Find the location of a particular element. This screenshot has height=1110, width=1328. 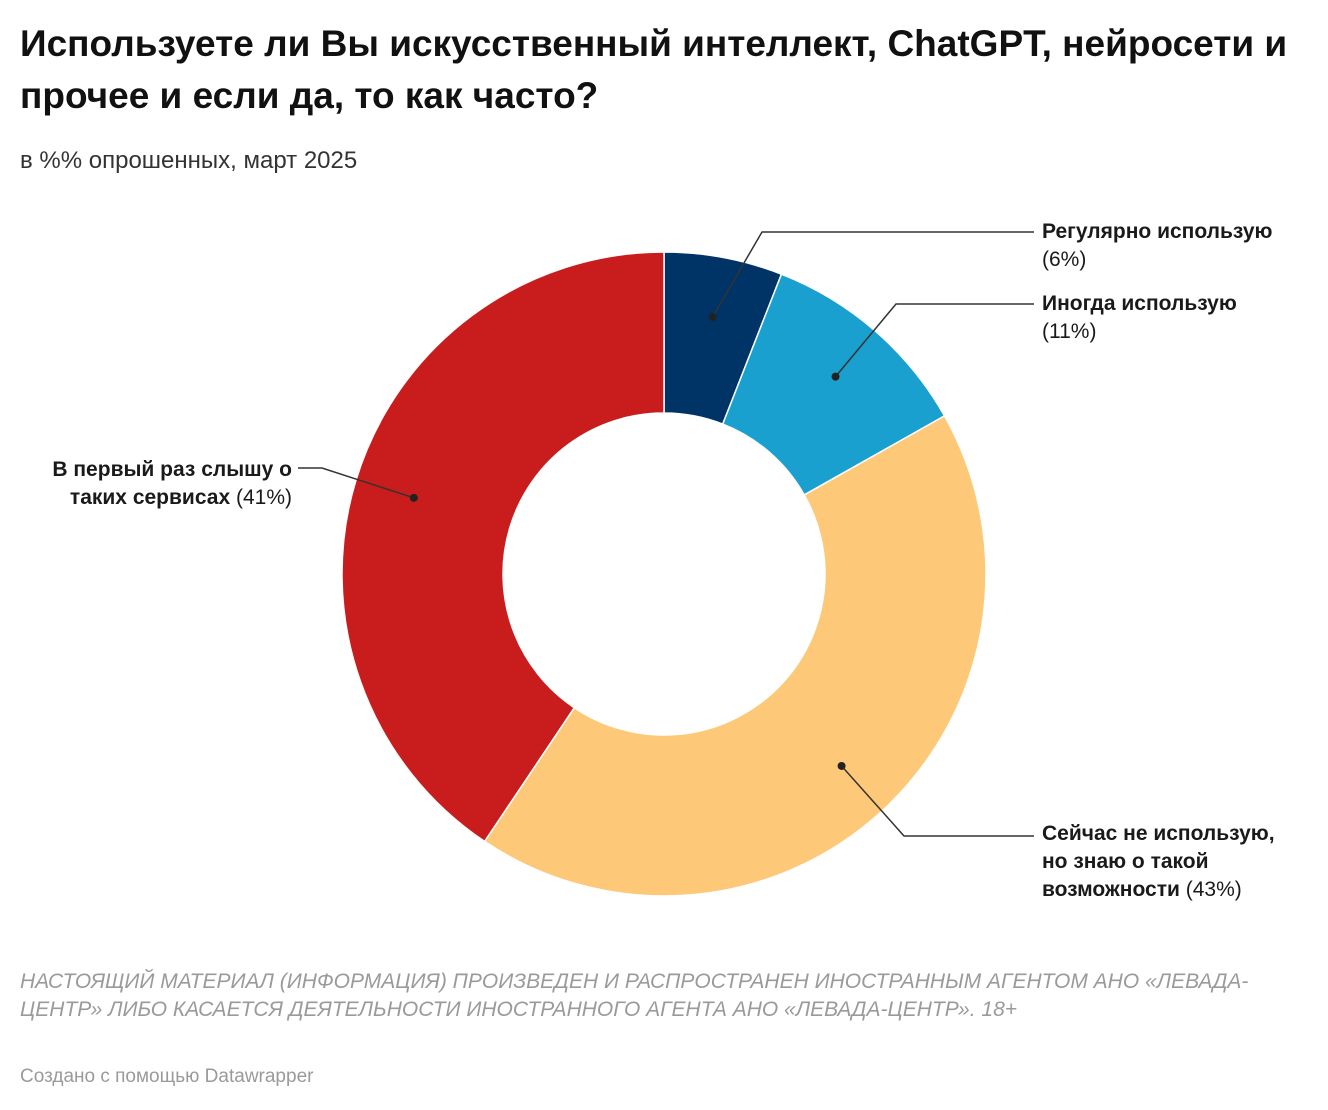

label-sometimes-value: (11%) is located at coordinates (1069, 331).